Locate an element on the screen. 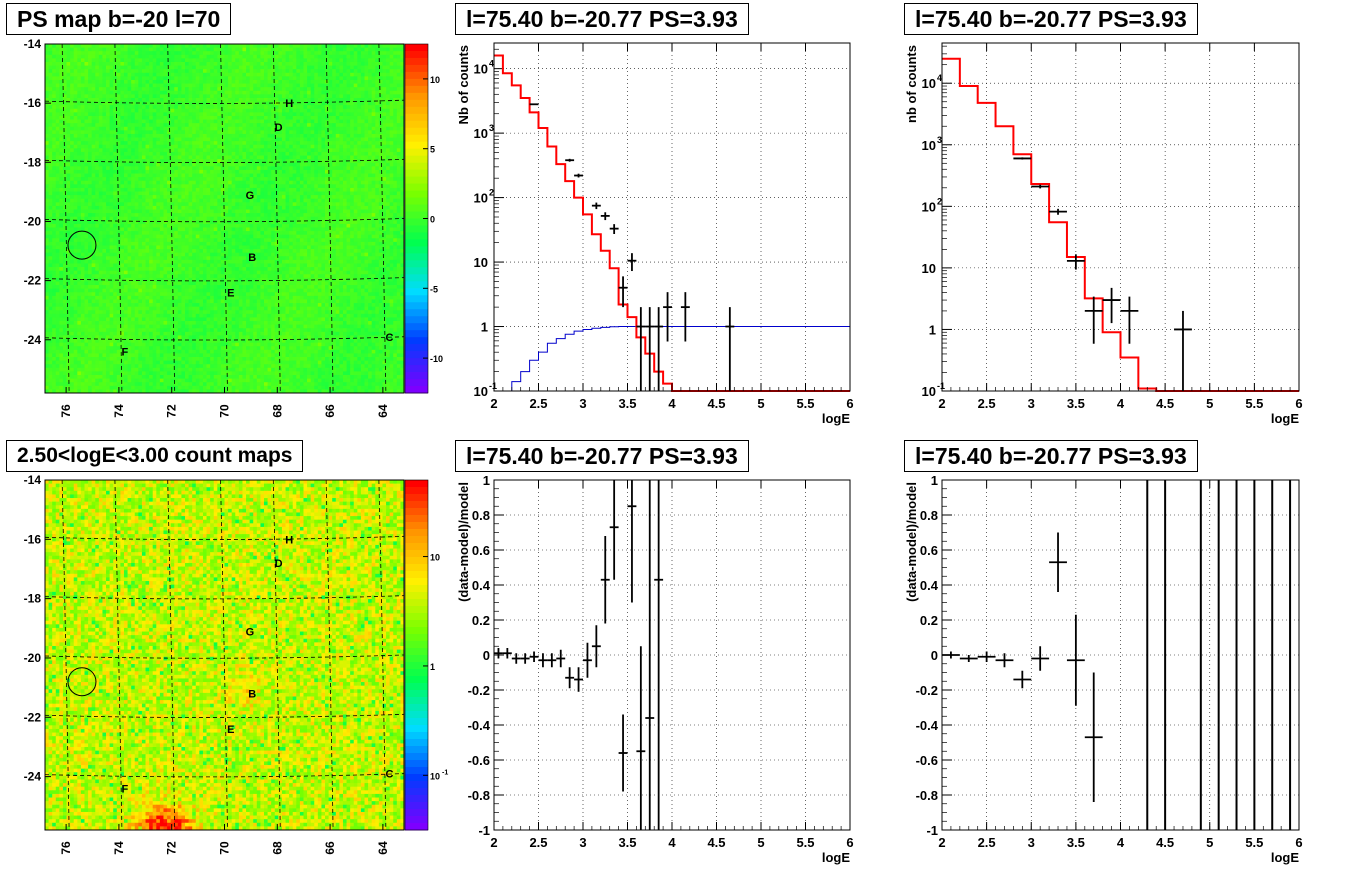  source-label-C: C is located at coordinates (390, 775).